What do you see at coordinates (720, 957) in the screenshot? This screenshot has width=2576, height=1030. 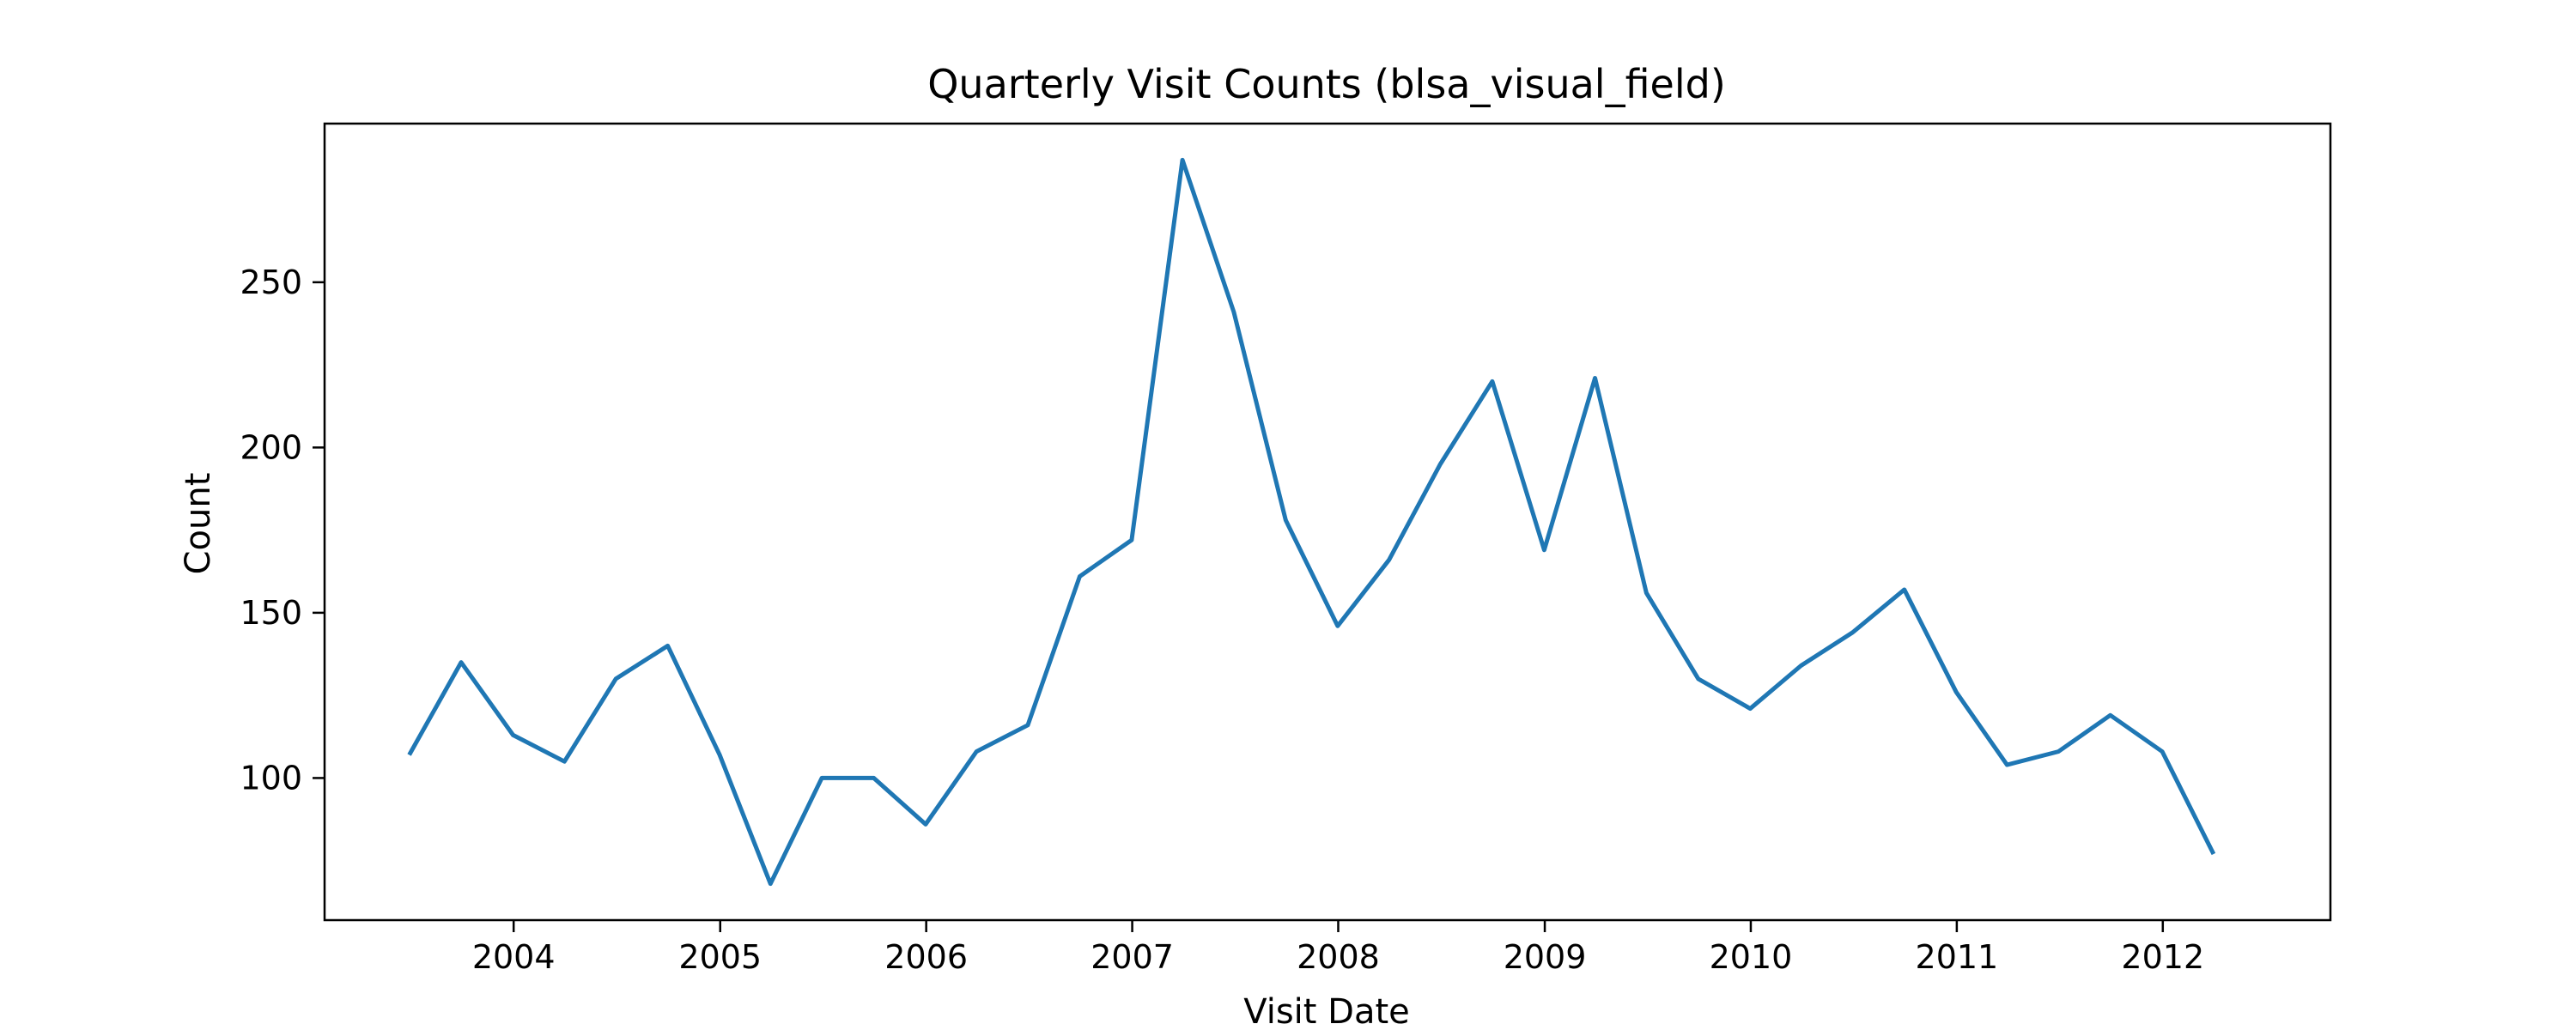 I see `x-tick-label: 2005` at bounding box center [720, 957].